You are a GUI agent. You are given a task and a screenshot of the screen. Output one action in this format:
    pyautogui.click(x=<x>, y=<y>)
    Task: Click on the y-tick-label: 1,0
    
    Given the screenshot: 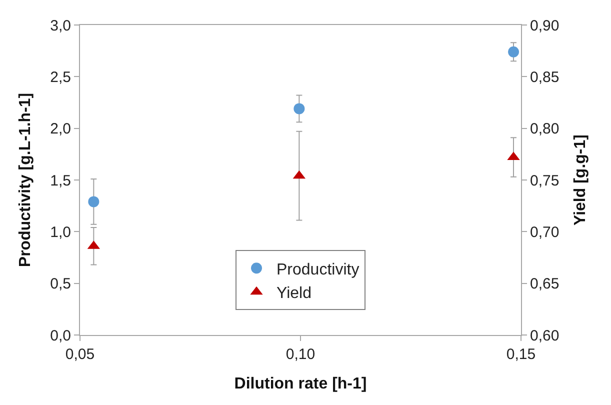 What is the action you would take?
    pyautogui.click(x=60, y=232)
    